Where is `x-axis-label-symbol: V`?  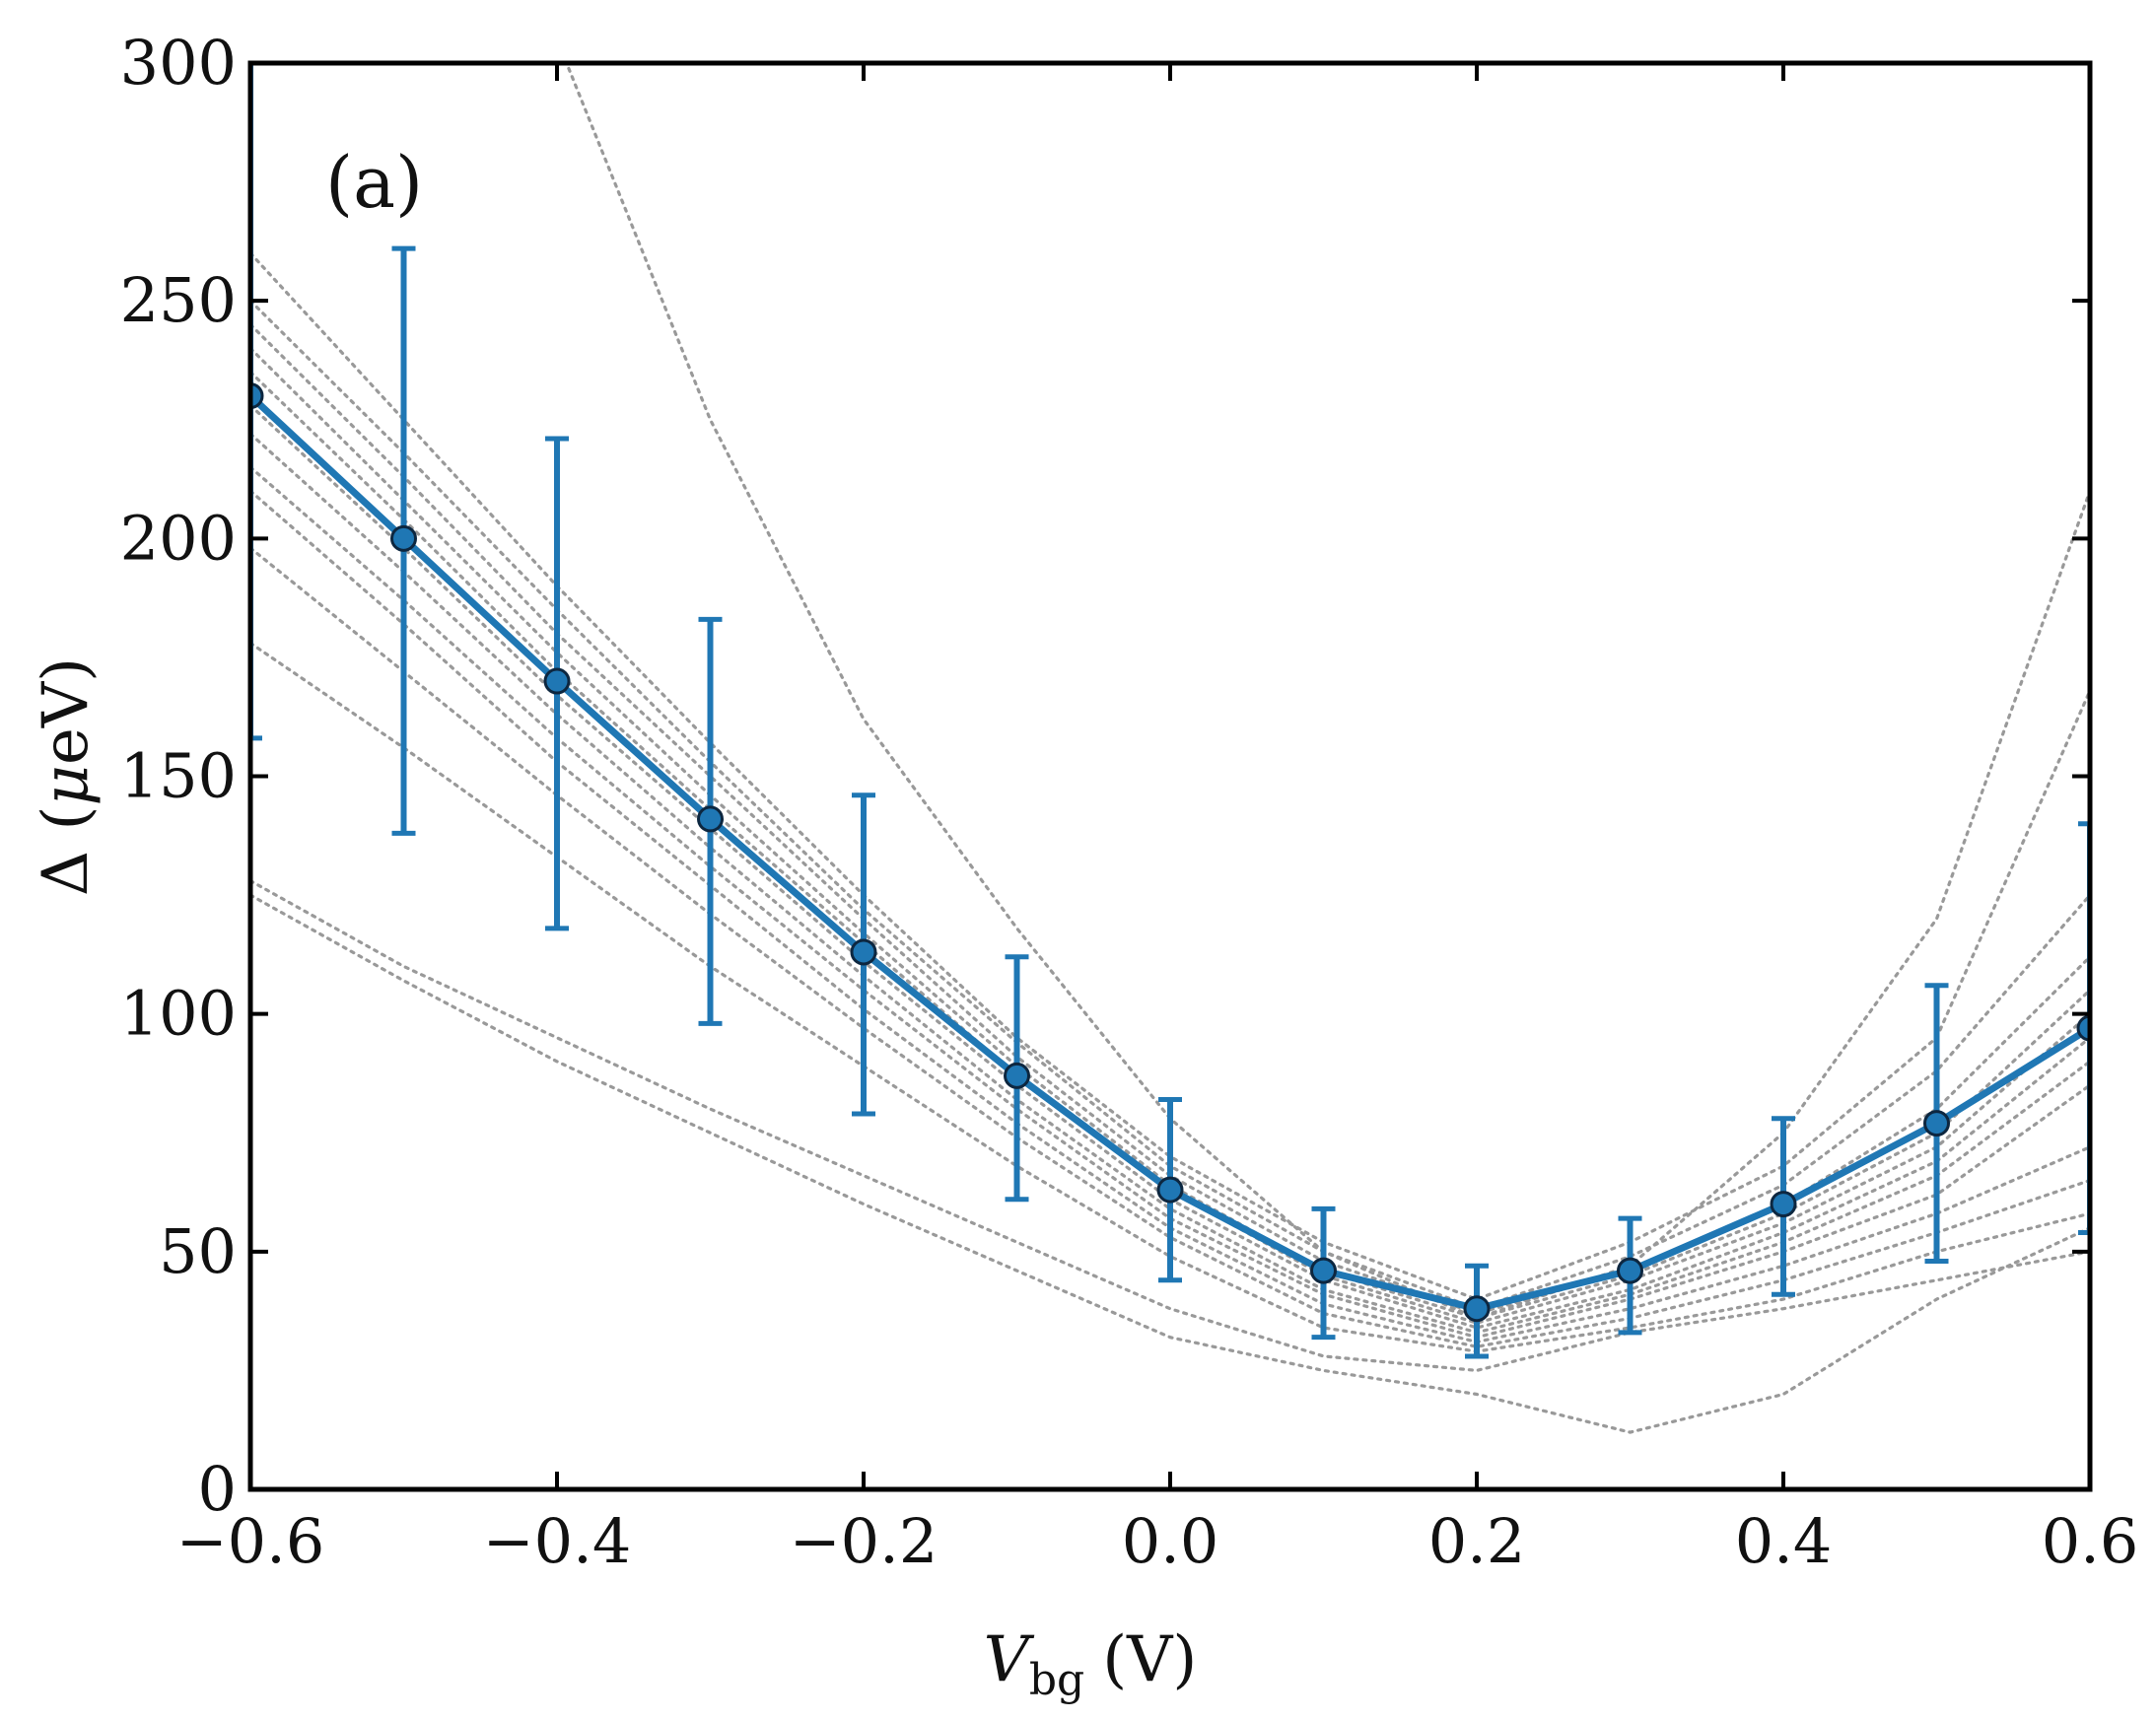
x-axis-label-symbol: V is located at coordinates (1009, 1659).